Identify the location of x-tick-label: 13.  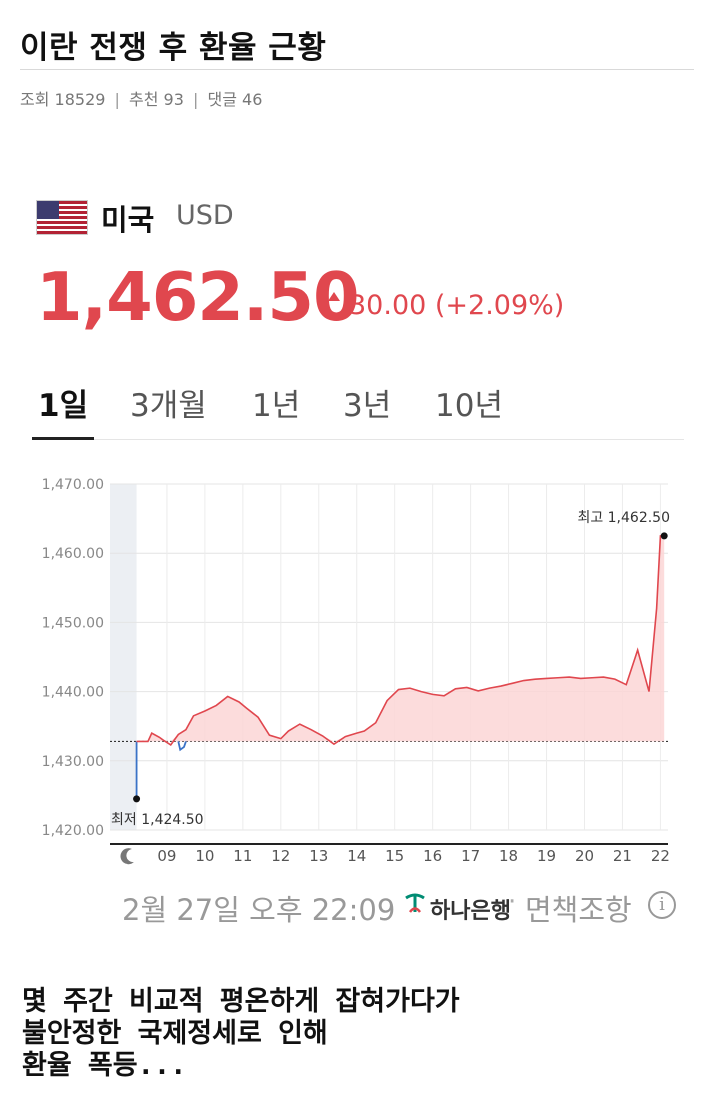
(318, 856).